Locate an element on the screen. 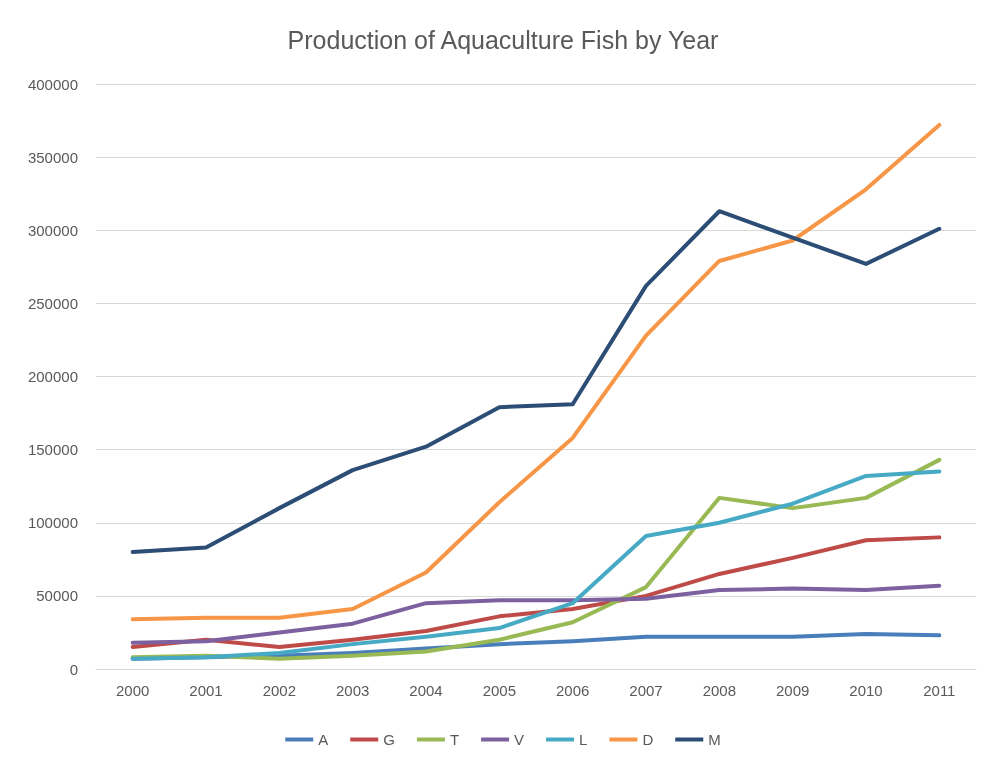 This screenshot has height=764, width=1006. legend-label: M is located at coordinates (714, 739).